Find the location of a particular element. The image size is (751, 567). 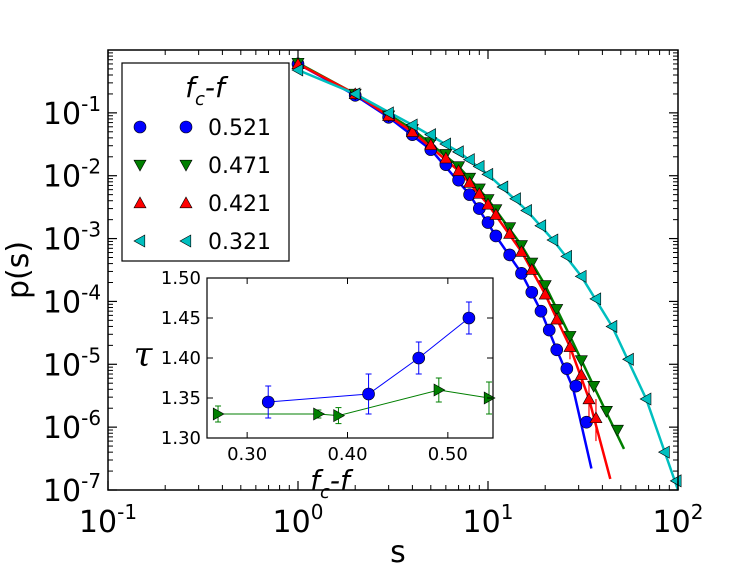

inset-line-blue is located at coordinates (369, 360).